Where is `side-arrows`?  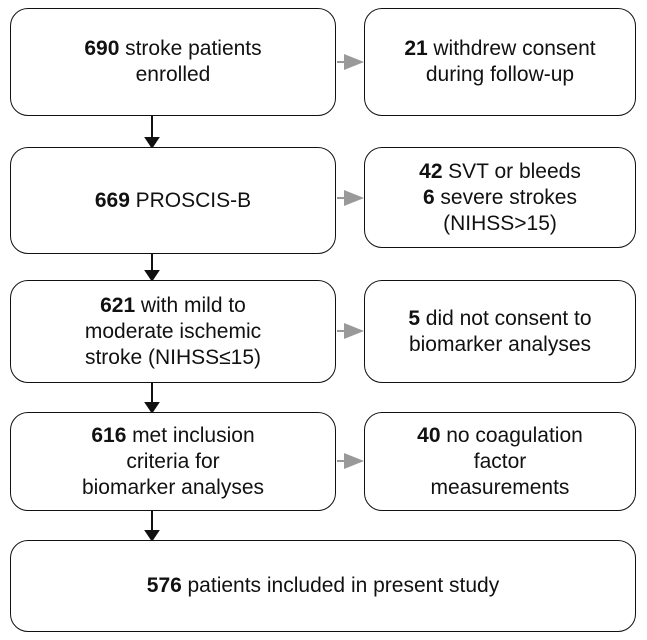 side-arrows is located at coordinates (350, 261).